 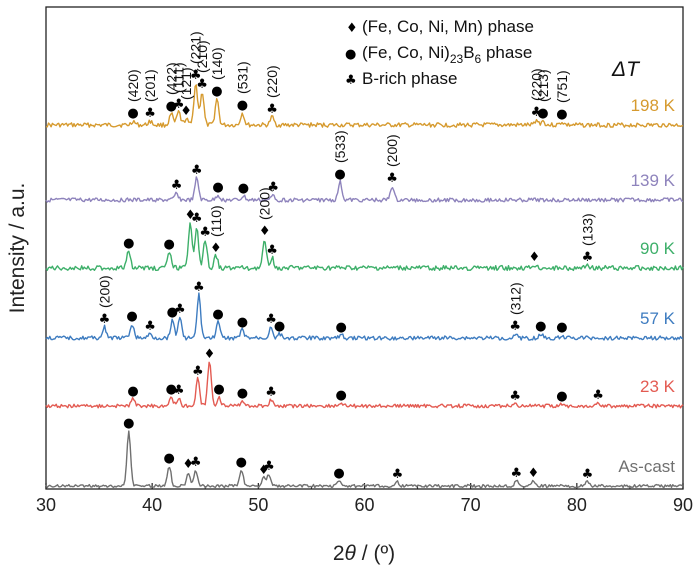 What do you see at coordinates (217, 63) in the screenshot?
I see `miller-index-label: (140)` at bounding box center [217, 63].